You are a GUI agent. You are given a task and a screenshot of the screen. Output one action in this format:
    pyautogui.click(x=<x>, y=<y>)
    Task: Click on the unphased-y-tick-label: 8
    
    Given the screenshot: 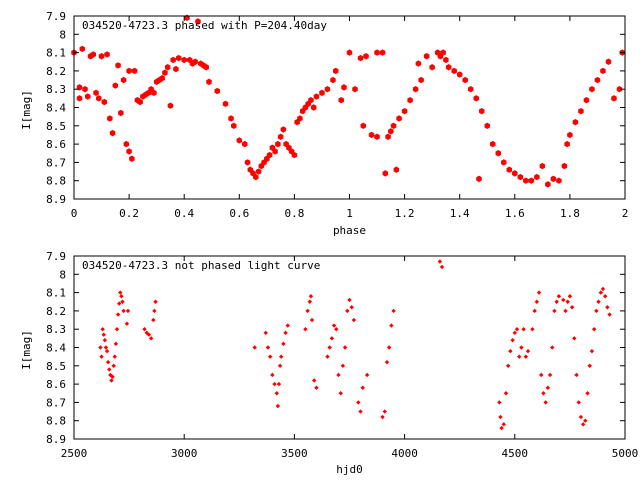 What is the action you would take?
    pyautogui.click(x=62, y=274)
    